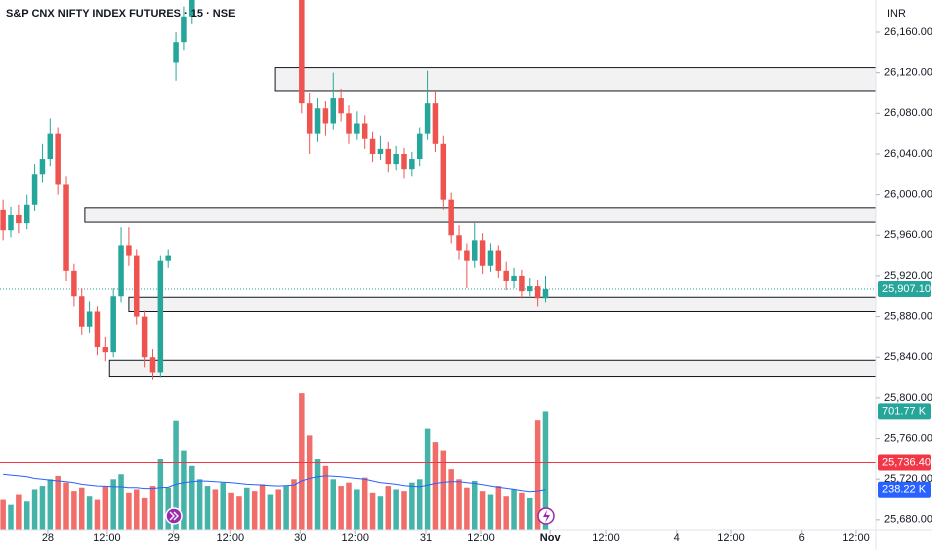  Describe the element at coordinates (904, 389) in the screenshot. I see `overlay: 25,907.10 701.77 K 238.22 K 25,736.40` at that location.